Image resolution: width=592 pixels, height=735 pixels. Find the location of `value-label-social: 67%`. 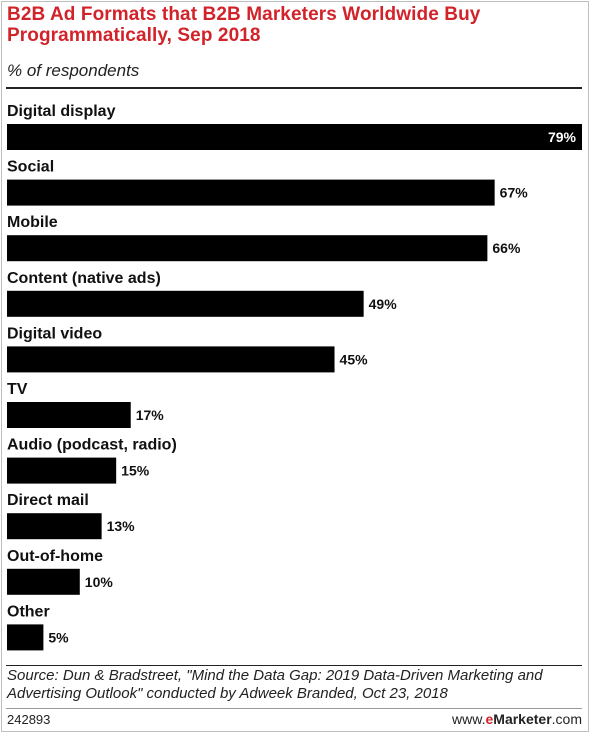

value-label-social: 67% is located at coordinates (514, 193).